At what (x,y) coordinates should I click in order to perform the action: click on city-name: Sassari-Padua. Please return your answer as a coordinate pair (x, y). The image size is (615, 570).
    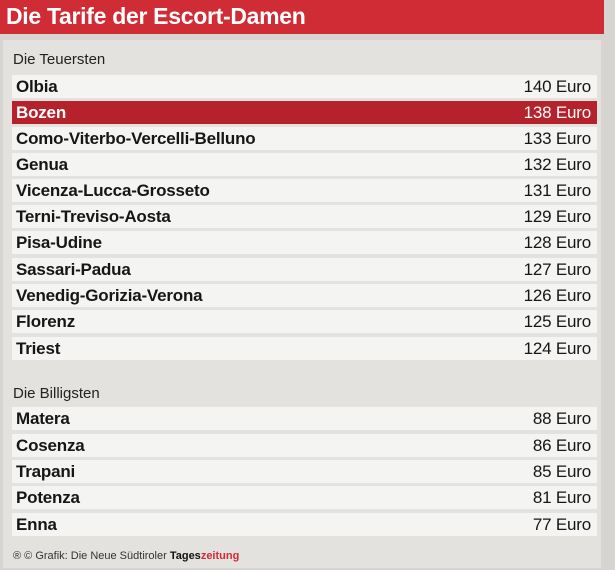
    Looking at the image, I should click on (73, 269).